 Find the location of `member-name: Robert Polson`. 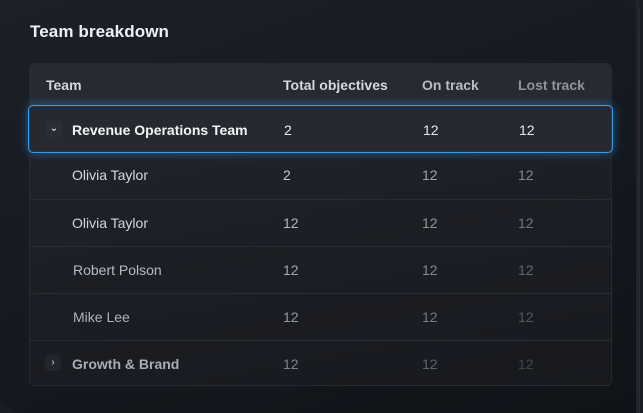

member-name: Robert Polson is located at coordinates (117, 270).